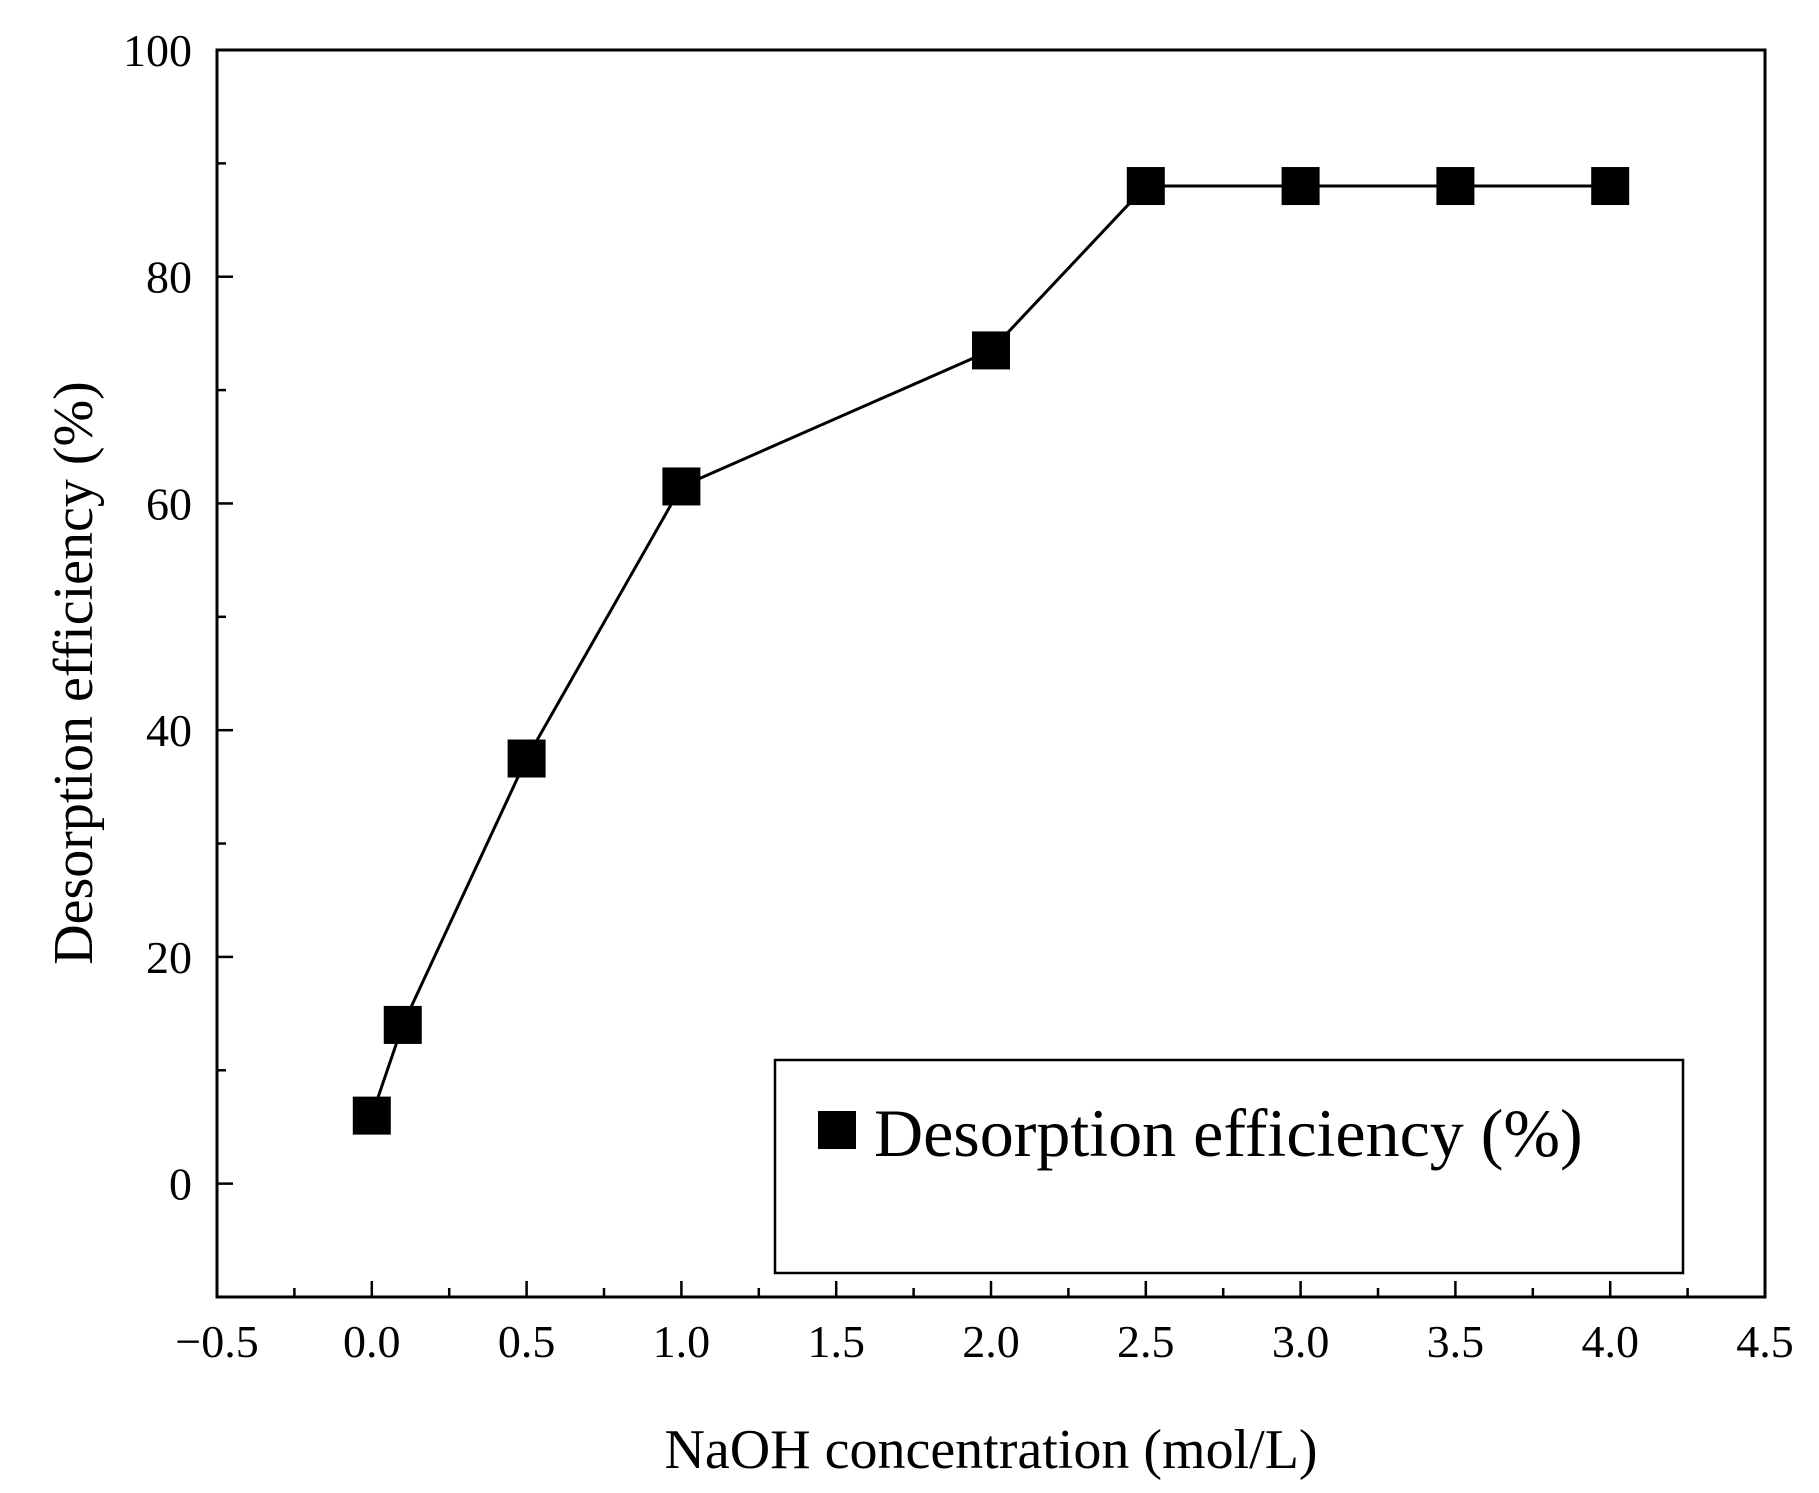 The image size is (1819, 1493). What do you see at coordinates (157, 617) in the screenshot?
I see `y-axis-tick-labels: 0 20 40 60 80 100` at bounding box center [157, 617].